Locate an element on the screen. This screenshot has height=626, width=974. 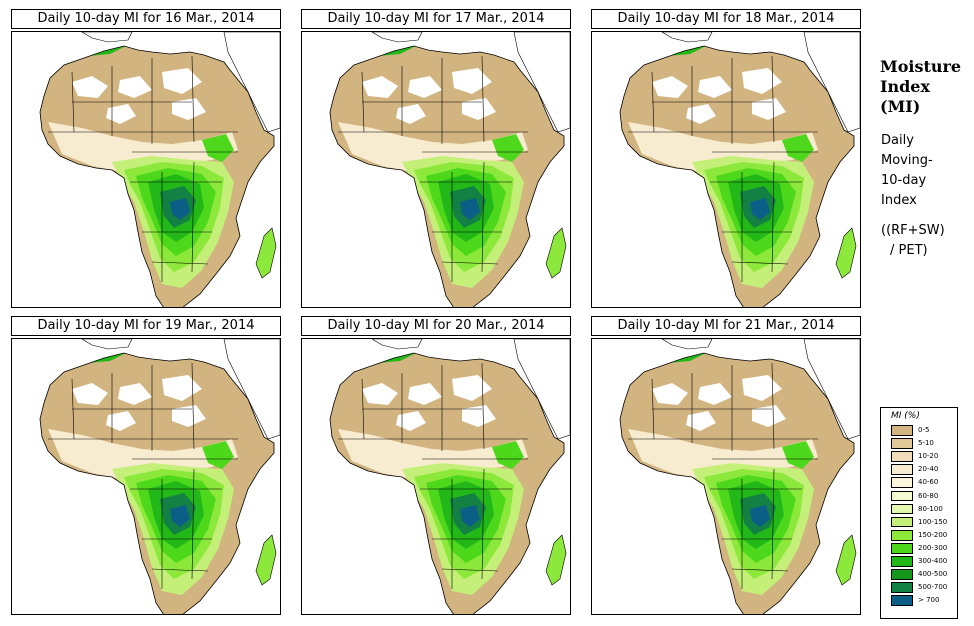
panel-title: Daily 10-day MI for 21 Mar., 2014 is located at coordinates (726, 326).